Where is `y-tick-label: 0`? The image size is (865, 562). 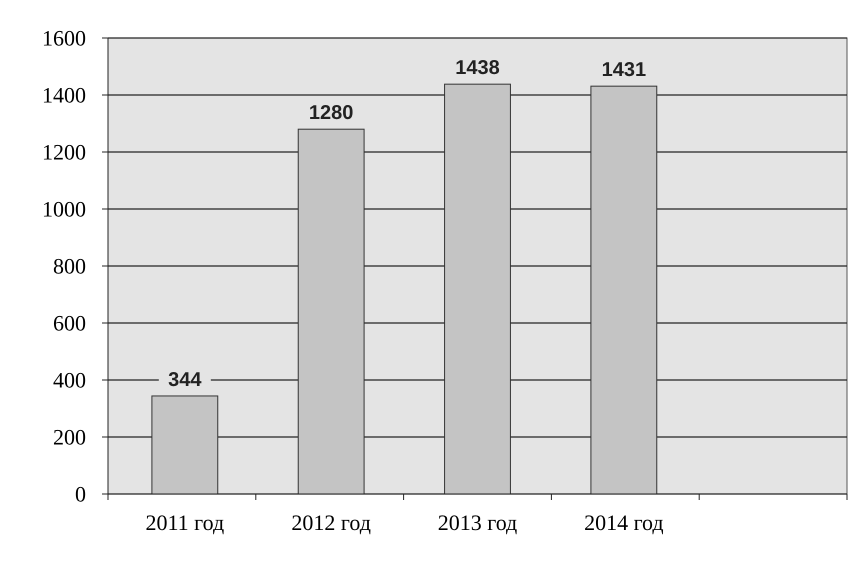 y-tick-label: 0 is located at coordinates (80, 494).